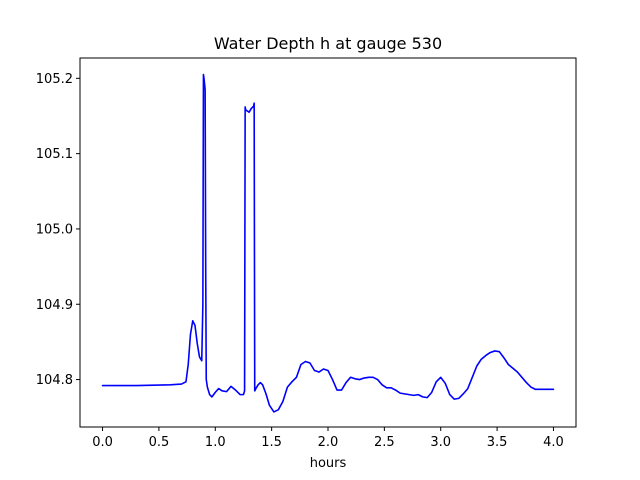 Image resolution: width=640 pixels, height=480 pixels. Describe the element at coordinates (553, 442) in the screenshot. I see `x-tick-label: 4.0` at that location.